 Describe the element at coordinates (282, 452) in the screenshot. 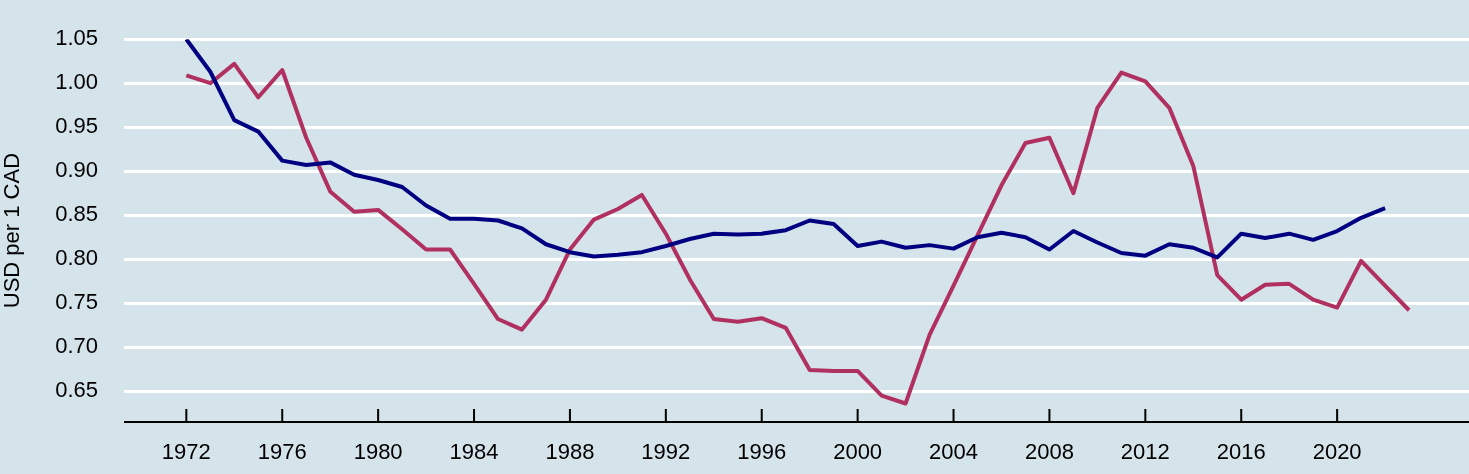

I see `x-tick-label: 1976` at that location.